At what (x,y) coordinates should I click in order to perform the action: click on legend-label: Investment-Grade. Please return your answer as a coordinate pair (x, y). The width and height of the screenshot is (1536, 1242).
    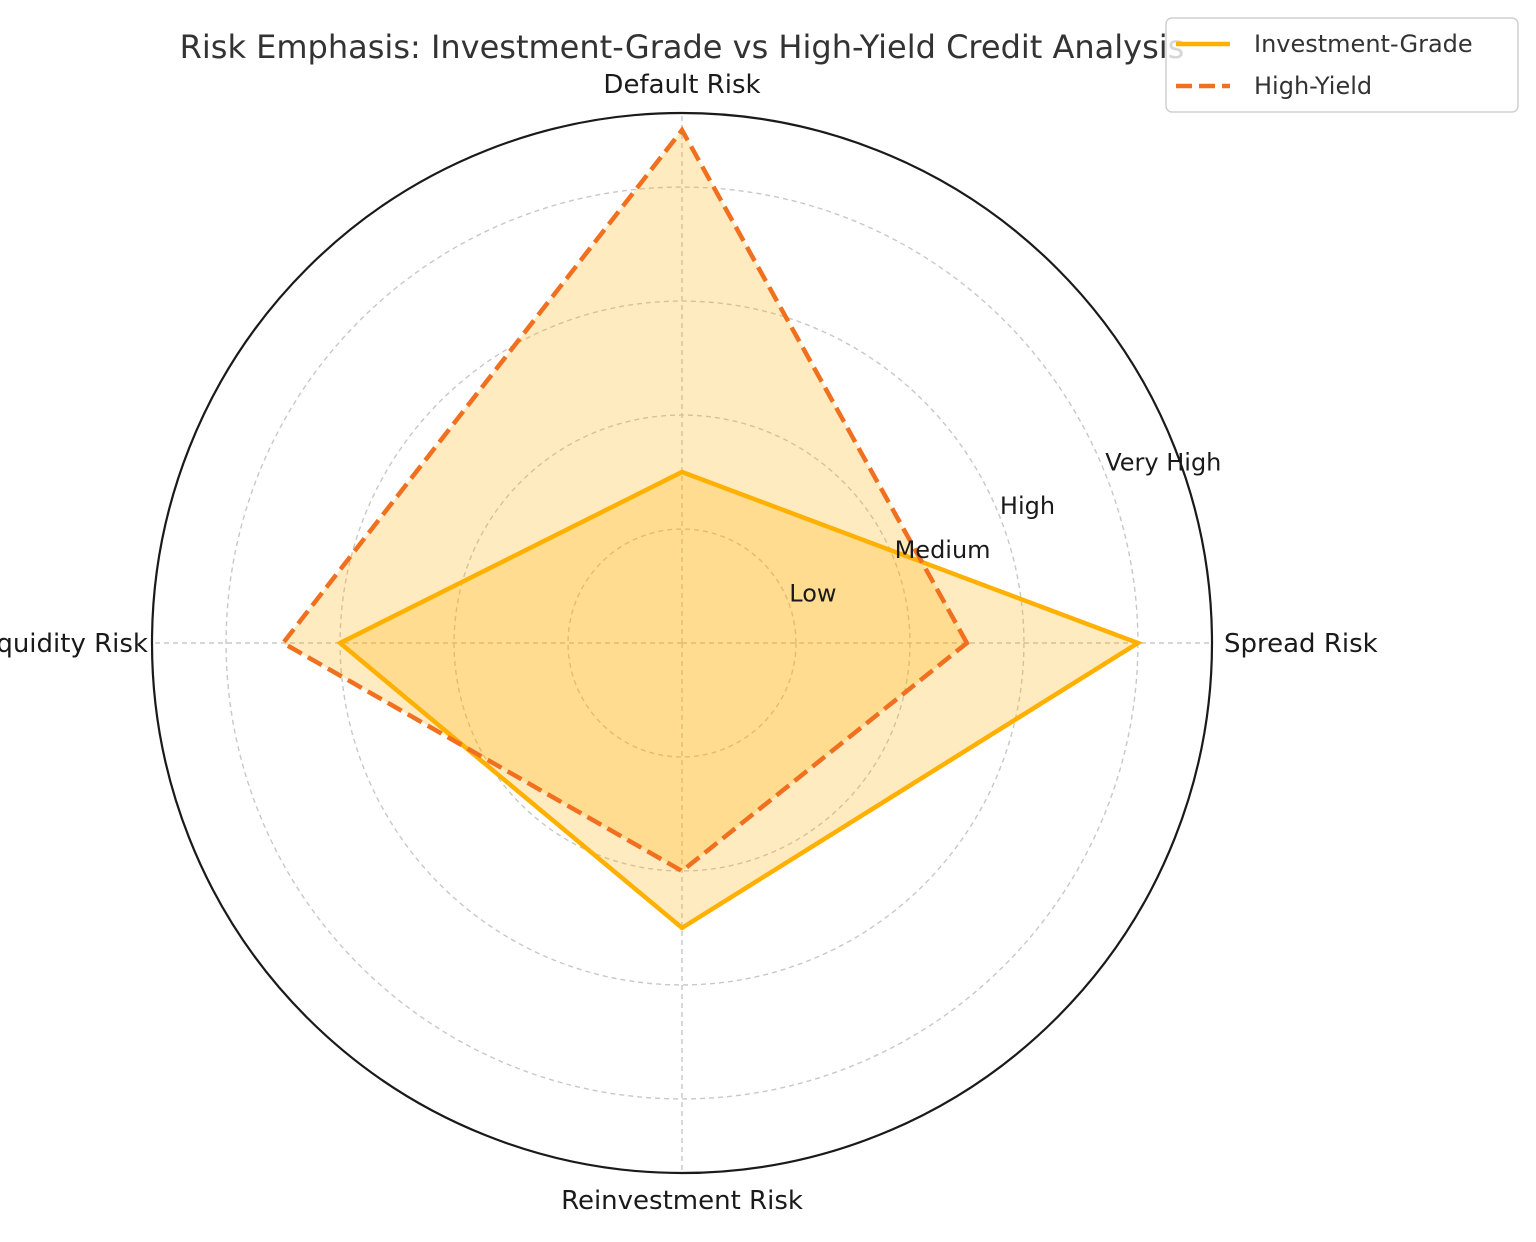
    Looking at the image, I should click on (1363, 44).